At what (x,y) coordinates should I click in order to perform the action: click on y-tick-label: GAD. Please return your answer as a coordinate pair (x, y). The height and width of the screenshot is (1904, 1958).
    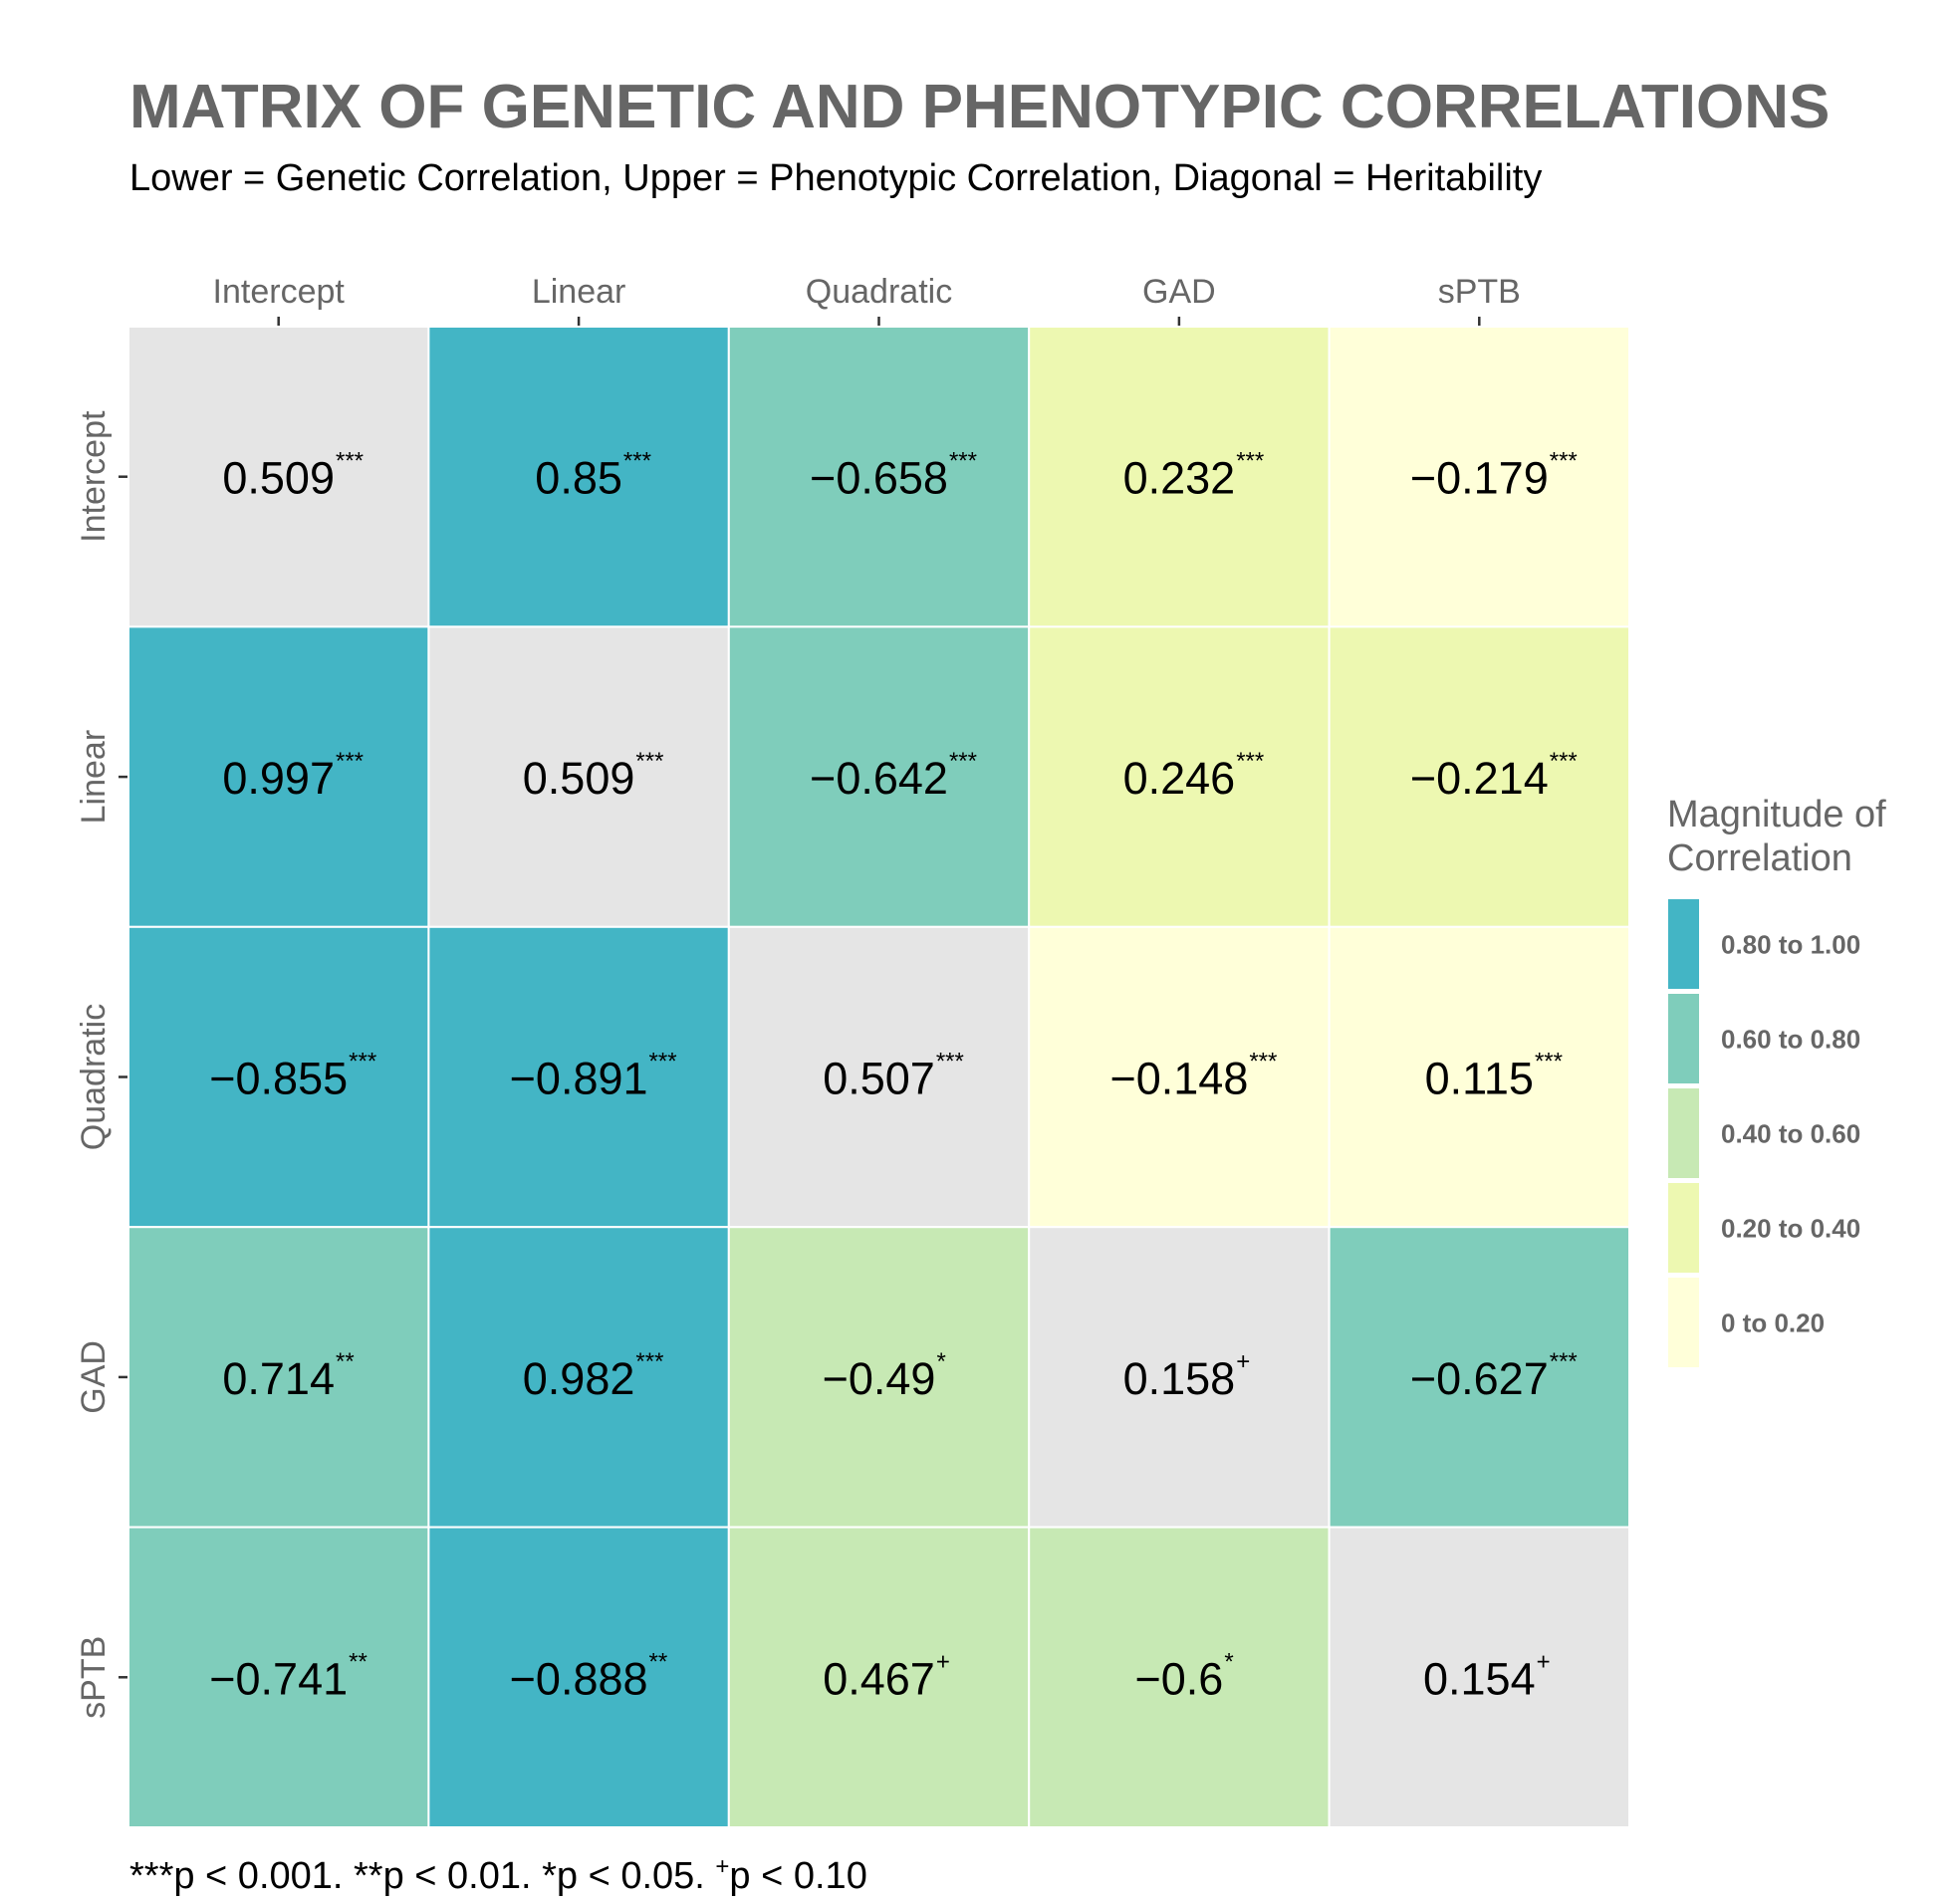
    Looking at the image, I should click on (94, 1377).